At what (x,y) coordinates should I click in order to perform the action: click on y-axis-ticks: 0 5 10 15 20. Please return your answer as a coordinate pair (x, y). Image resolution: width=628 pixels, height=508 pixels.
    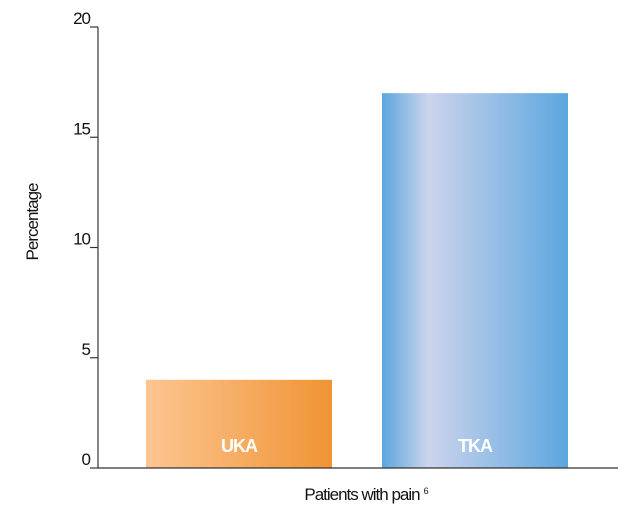
    Looking at the image, I should click on (85, 239).